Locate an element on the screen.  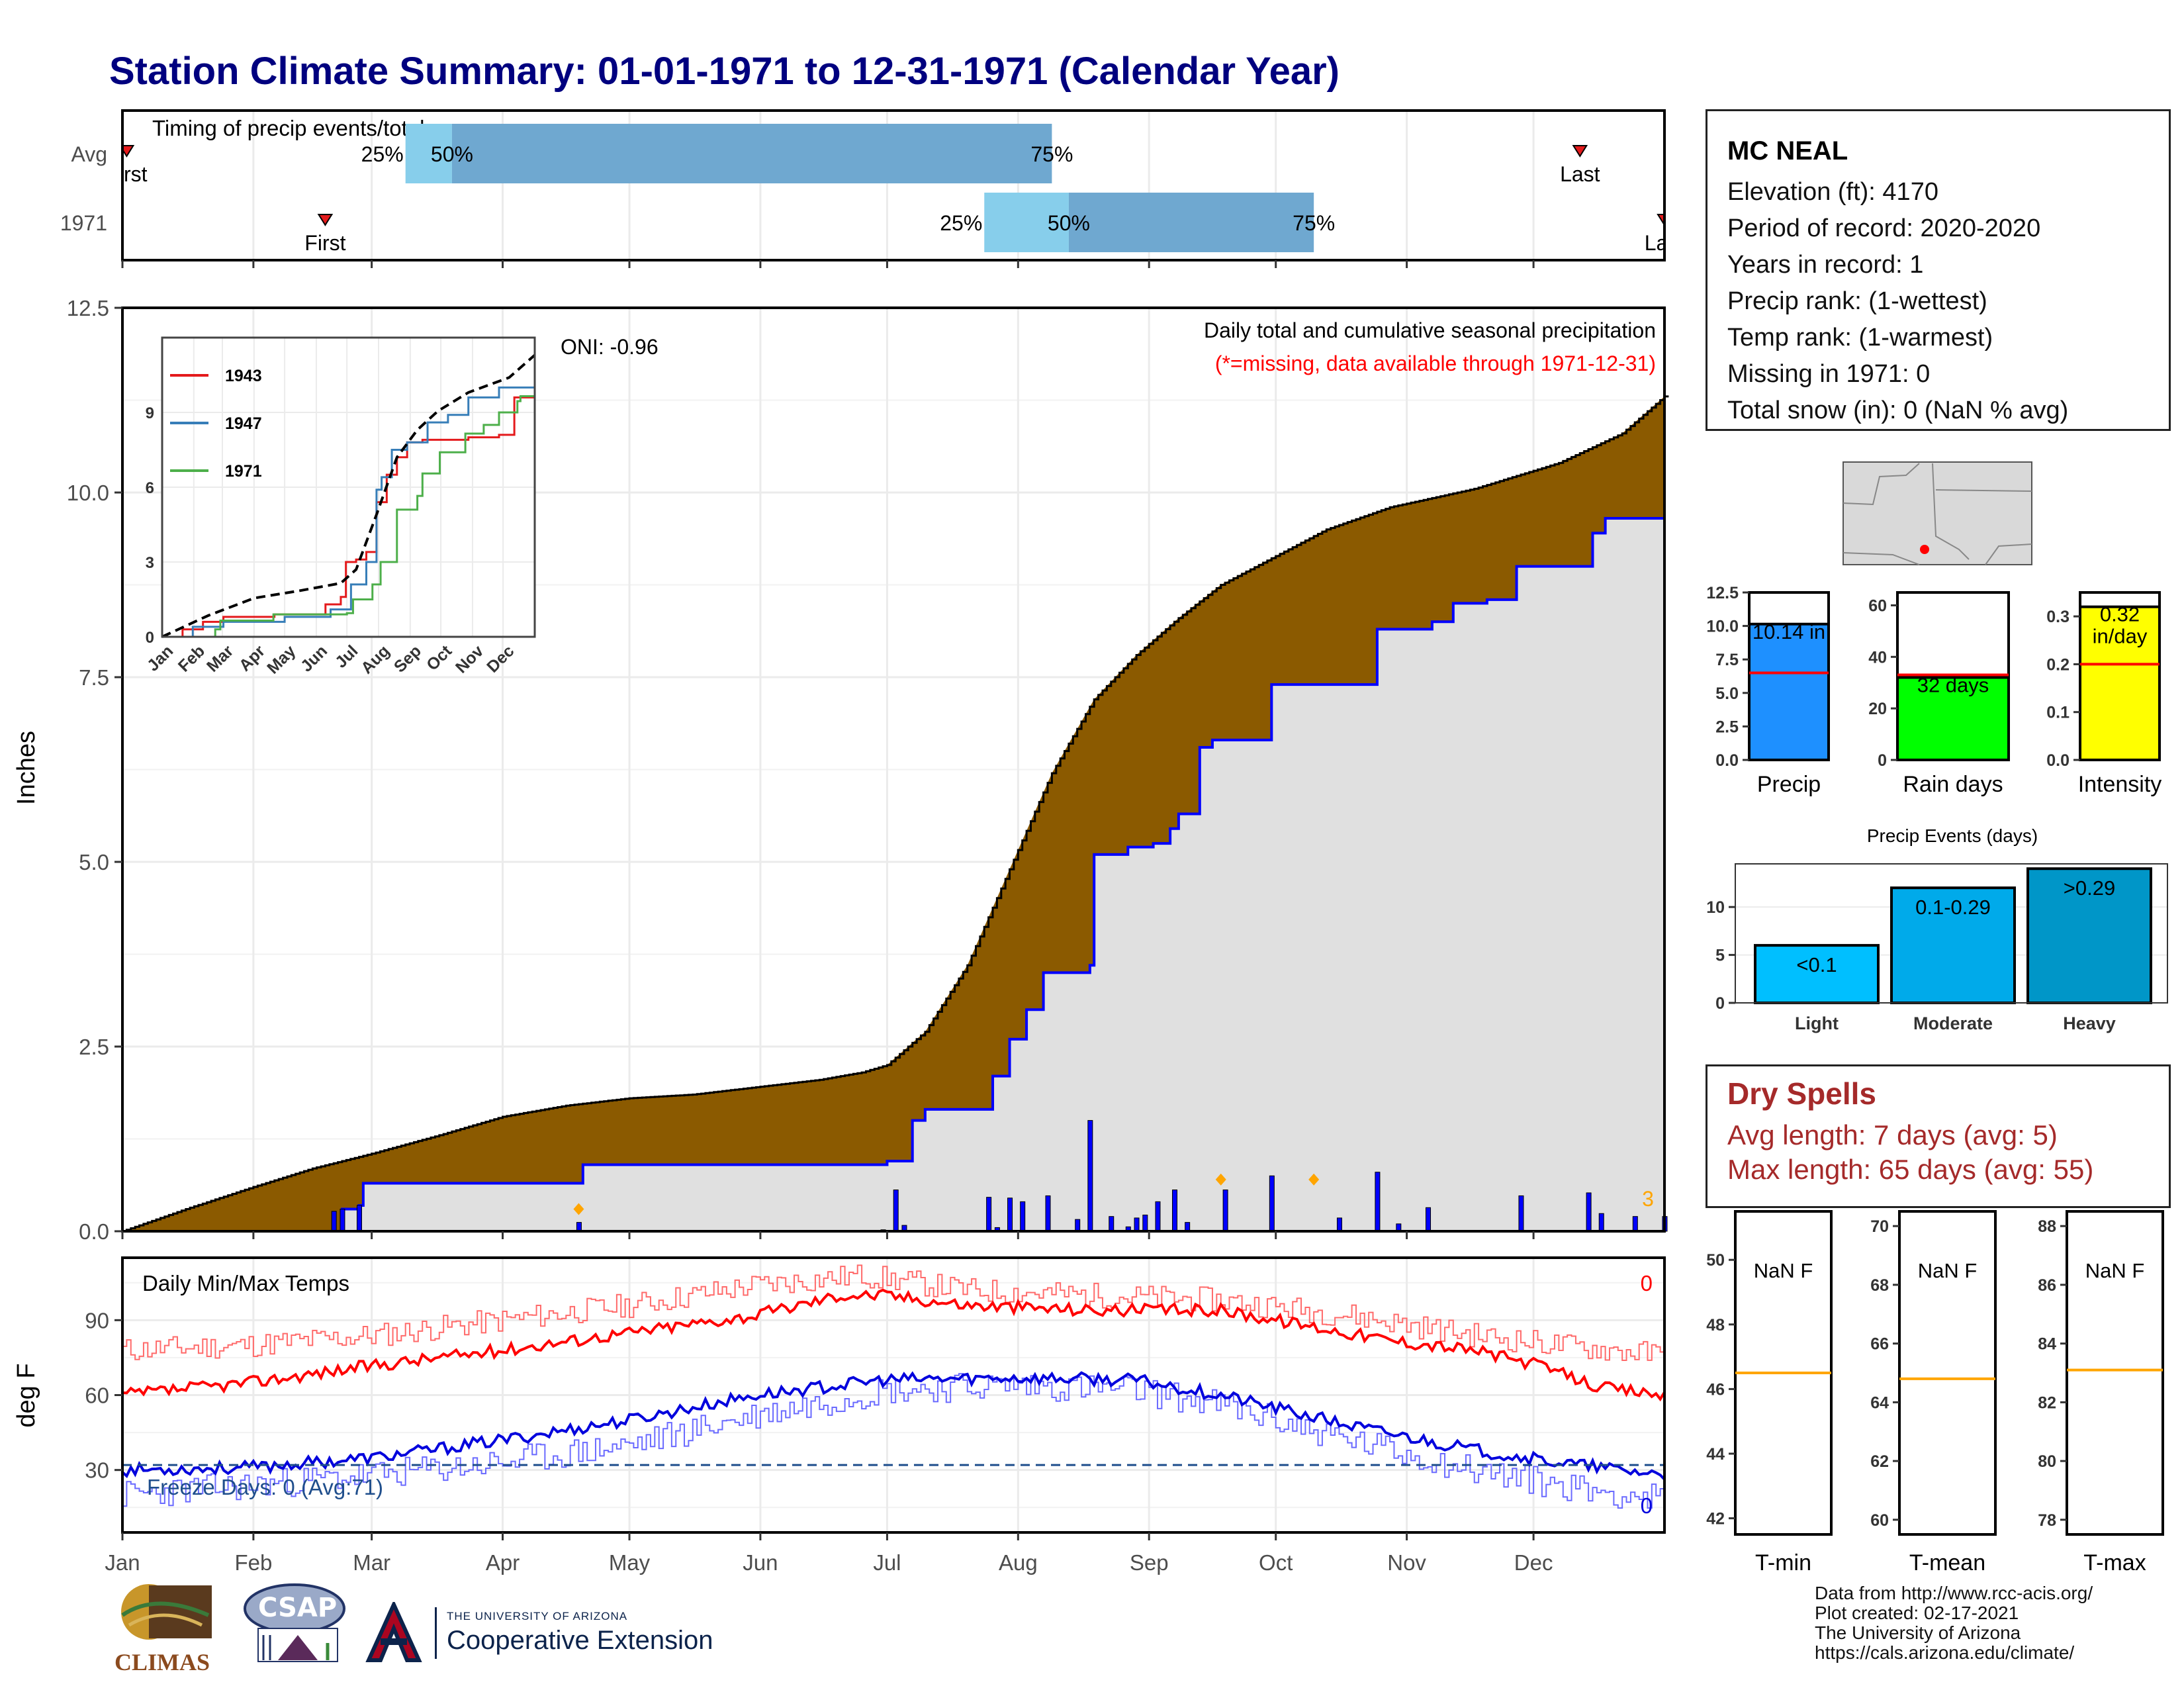
month-axis-label: Apr is located at coordinates (503, 1562).